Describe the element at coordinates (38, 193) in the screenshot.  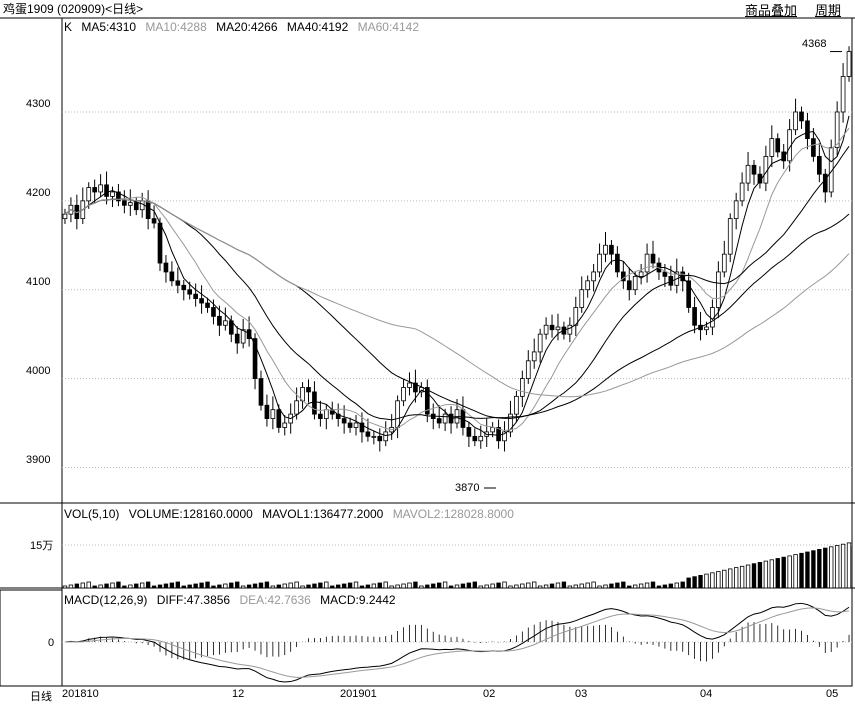
I see `y-tick-4200: 4200` at that location.